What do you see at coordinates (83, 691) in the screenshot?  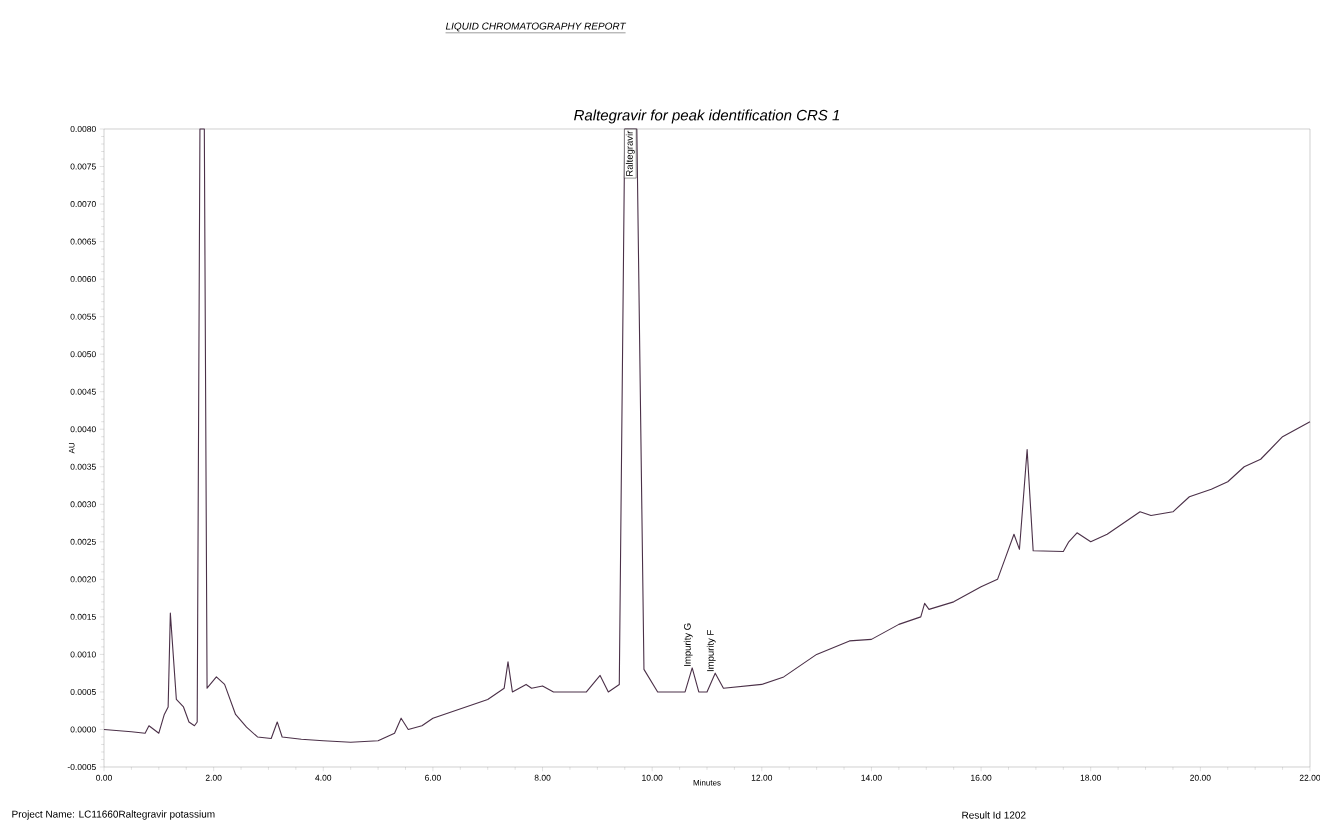 I see `y-tick-label: 0.0005` at bounding box center [83, 691].